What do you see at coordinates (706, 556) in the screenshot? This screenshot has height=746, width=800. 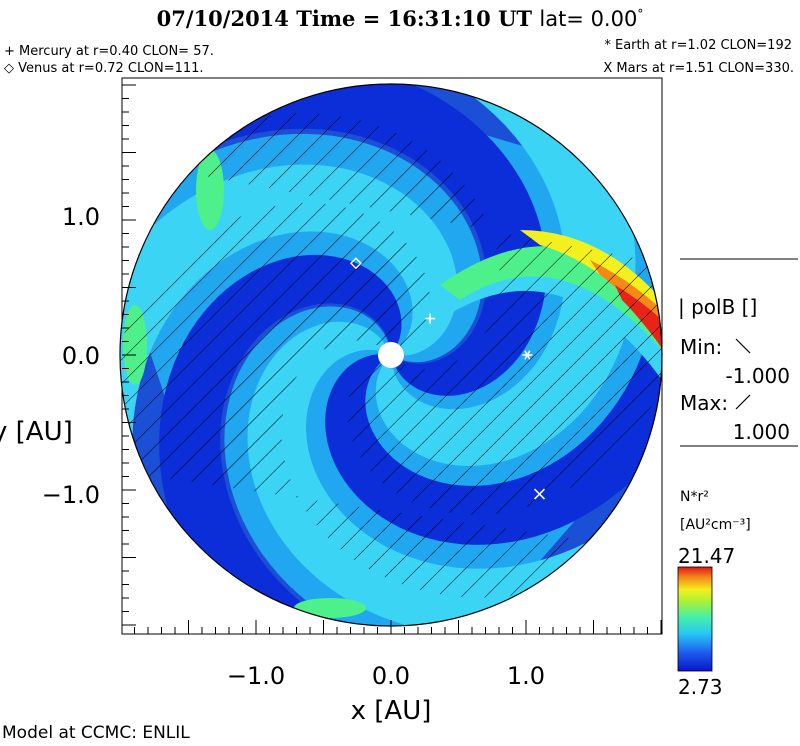 I see `colorbar-max-label: 21.47` at bounding box center [706, 556].